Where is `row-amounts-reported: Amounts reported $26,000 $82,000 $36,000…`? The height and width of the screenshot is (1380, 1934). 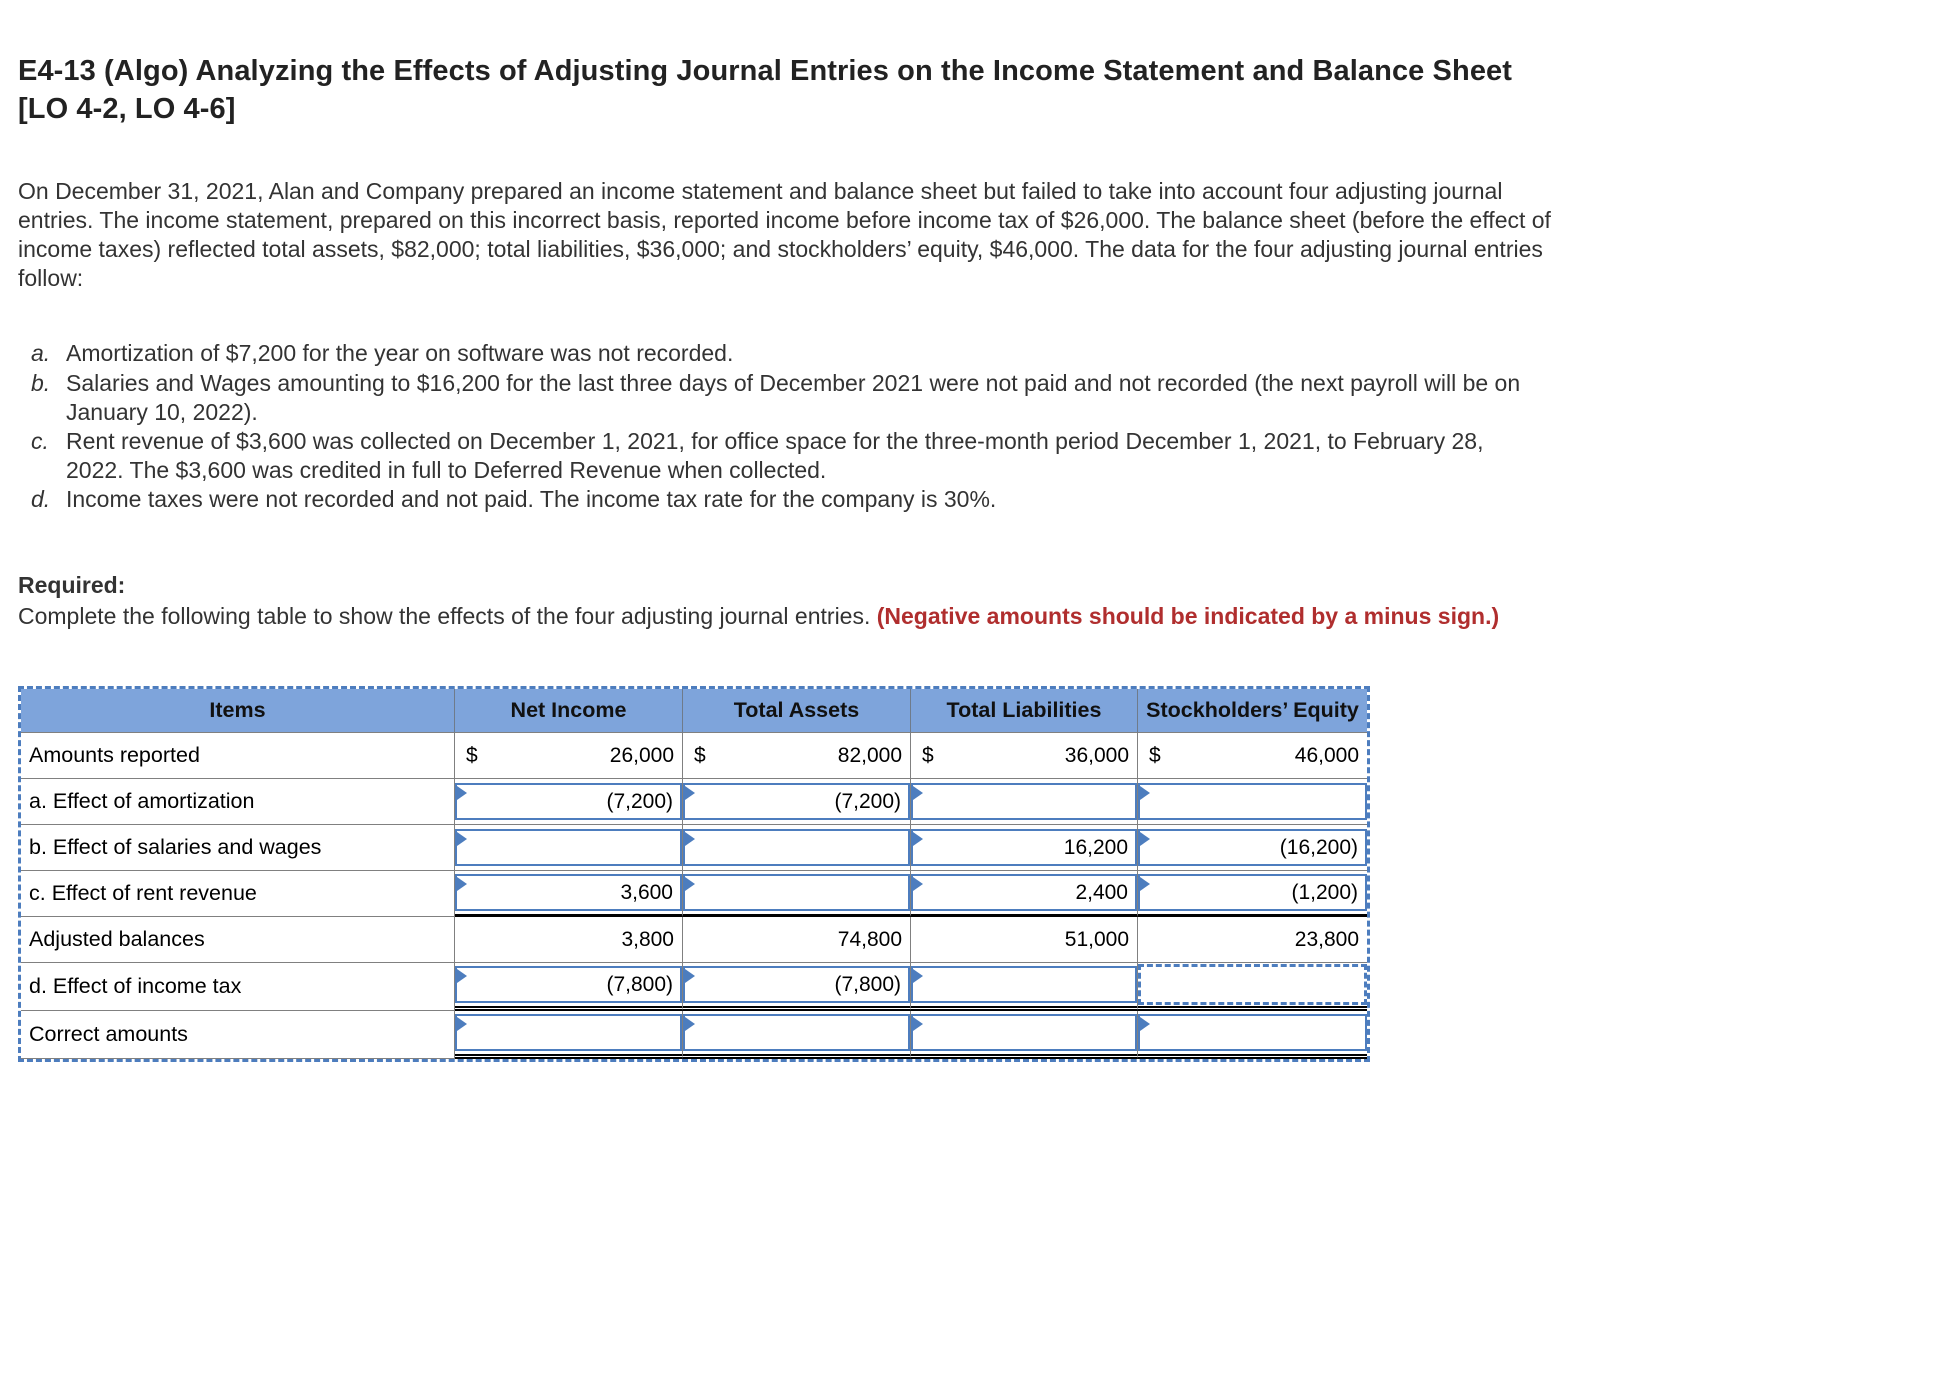
row-amounts-reported: Amounts reported $26,000 $82,000 $36,000… is located at coordinates (694, 756).